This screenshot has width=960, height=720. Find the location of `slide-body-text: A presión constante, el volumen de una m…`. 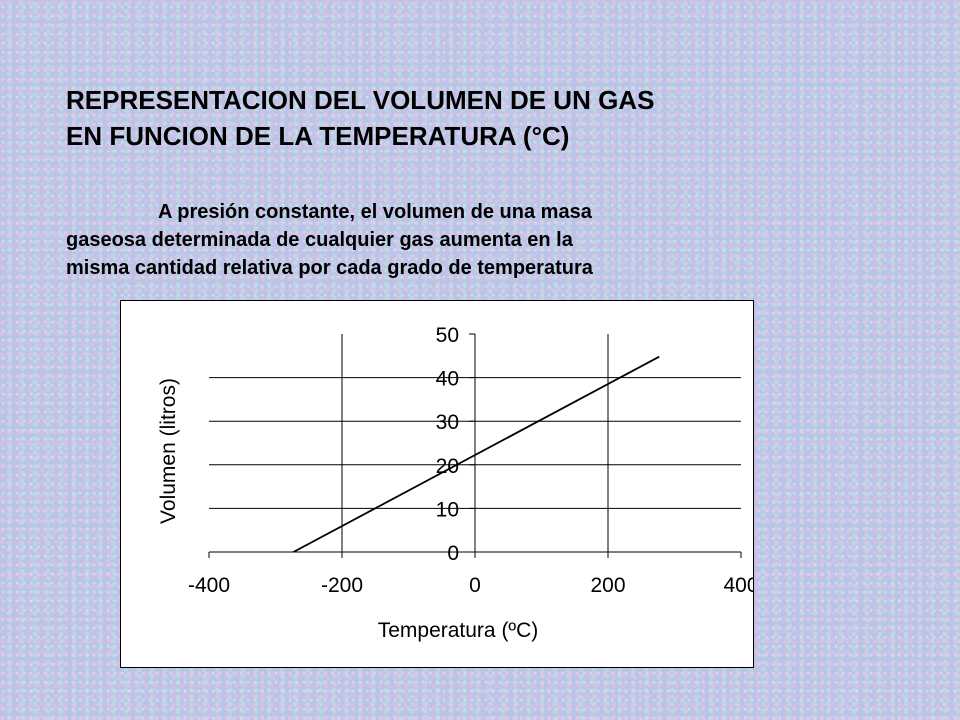

slide-body-text: A presión constante, el volumen de una m… is located at coordinates (436, 240).